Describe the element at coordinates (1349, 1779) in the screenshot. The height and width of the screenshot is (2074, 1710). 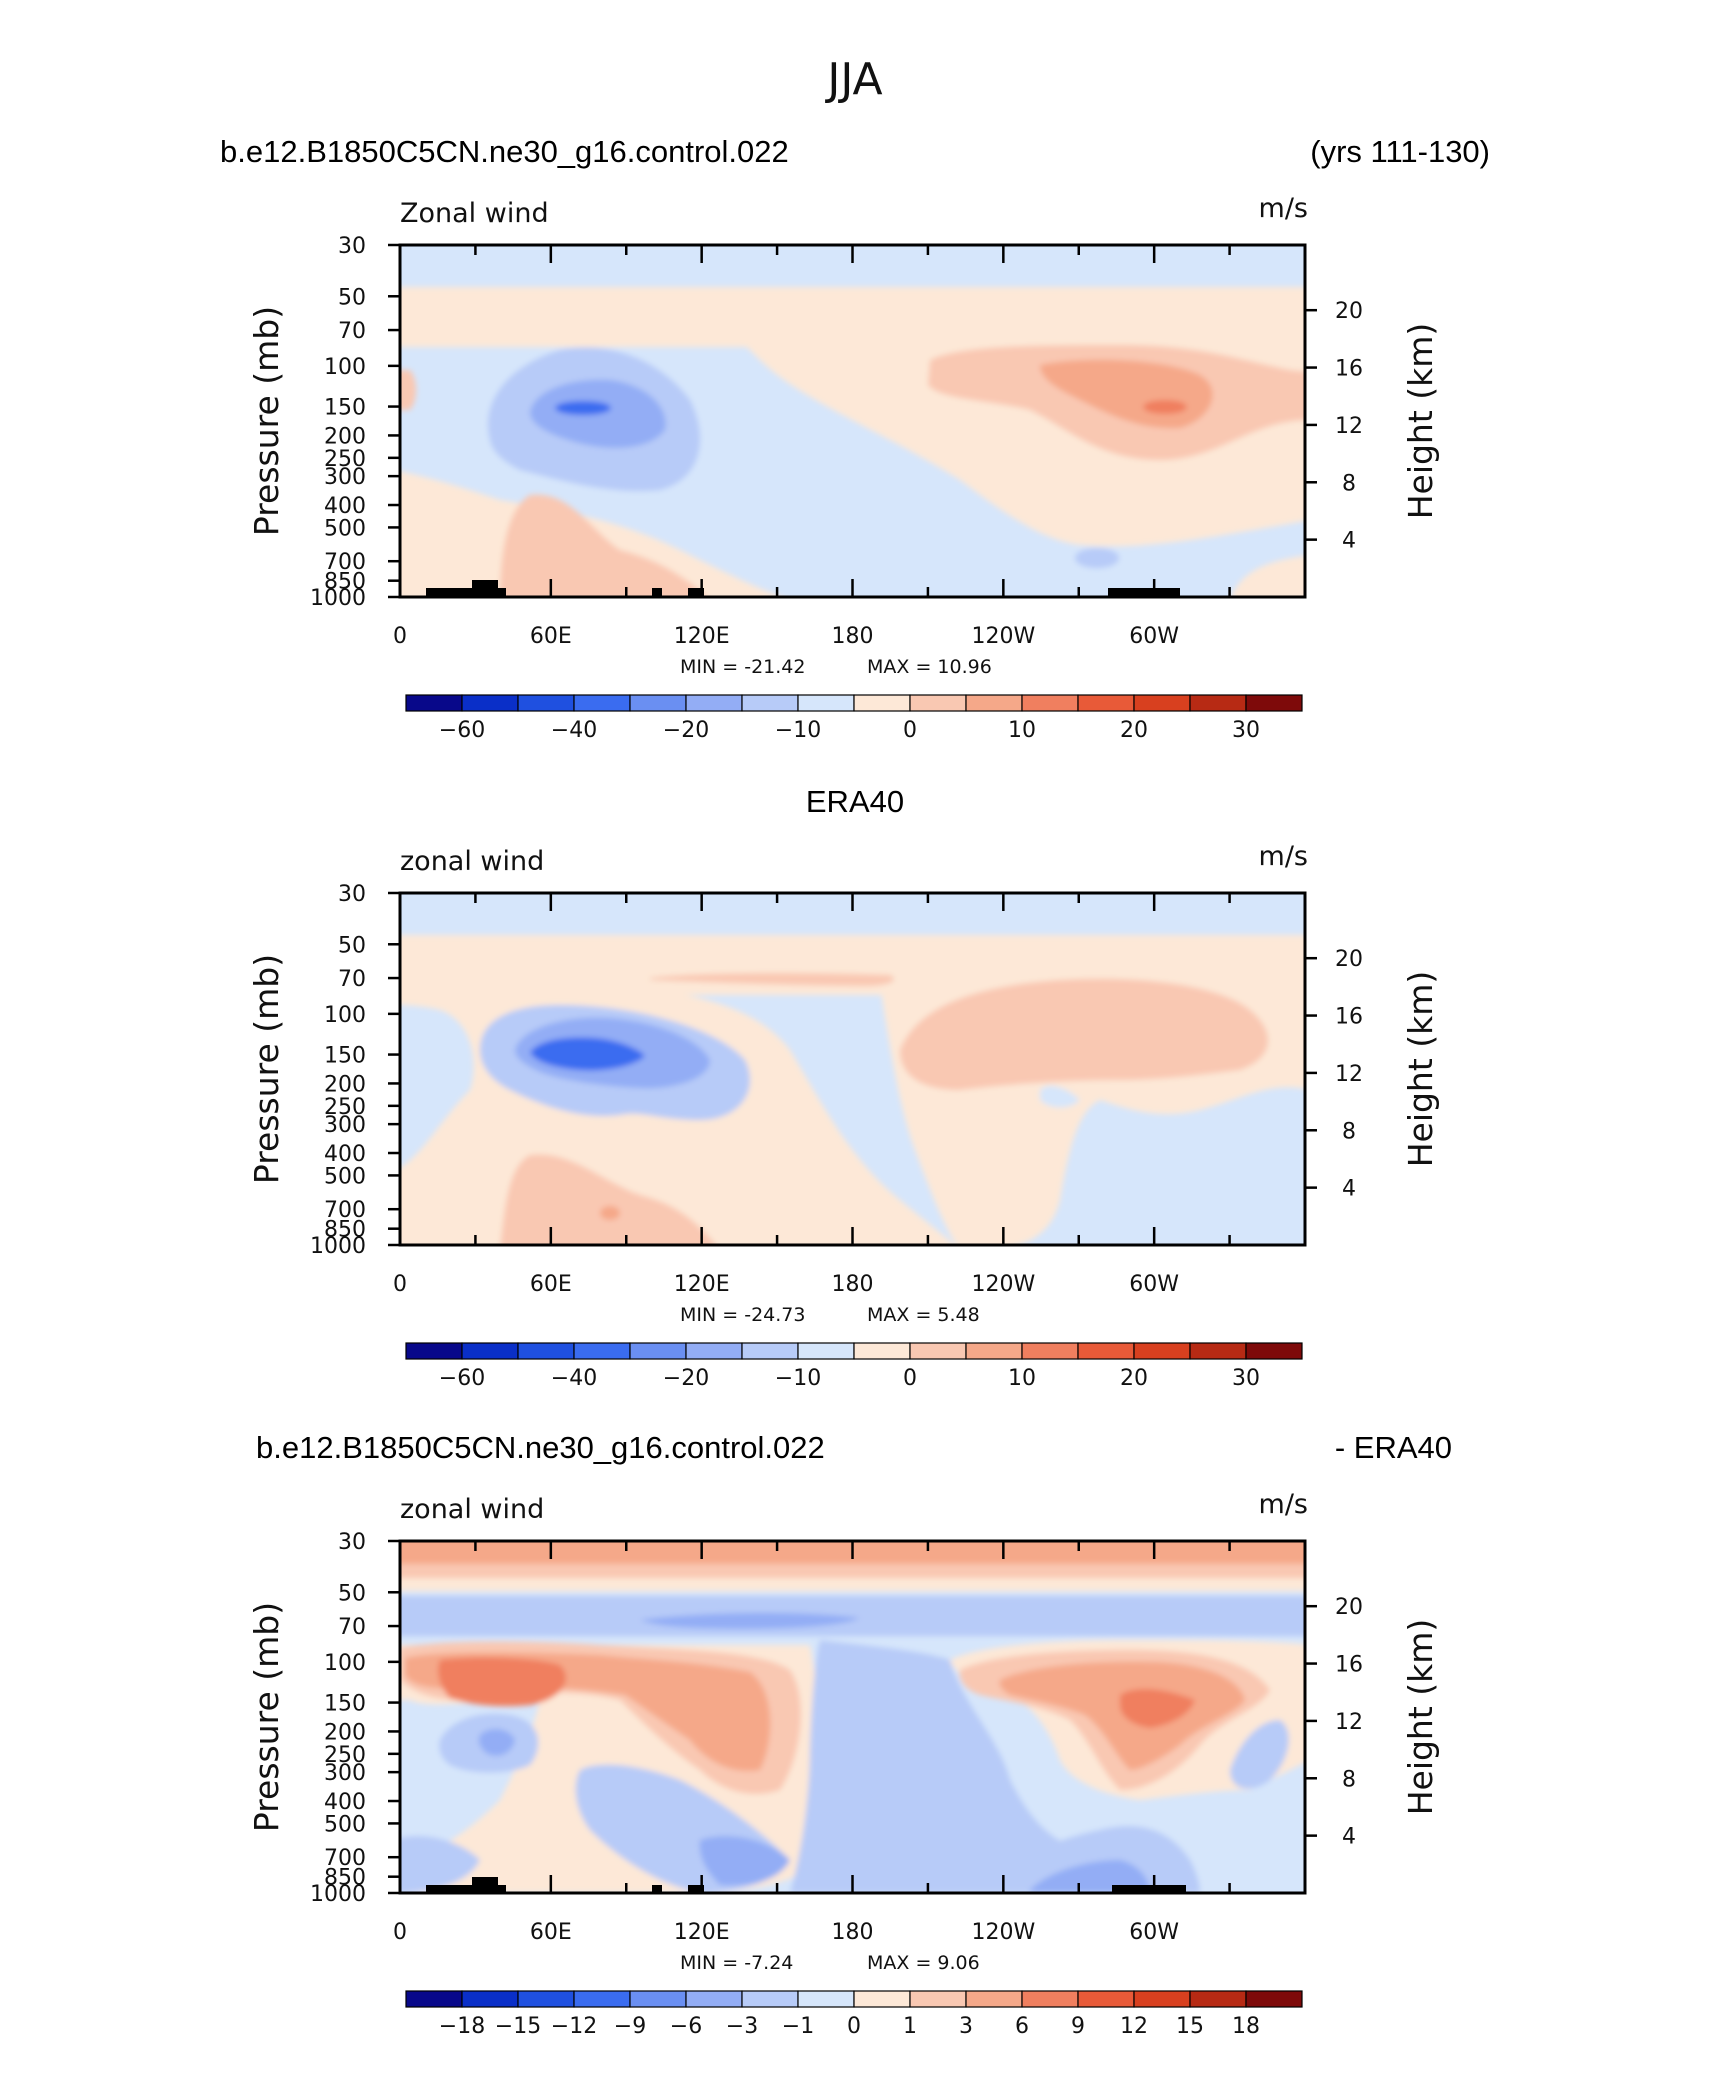
I see `height-tick-label: 8` at that location.